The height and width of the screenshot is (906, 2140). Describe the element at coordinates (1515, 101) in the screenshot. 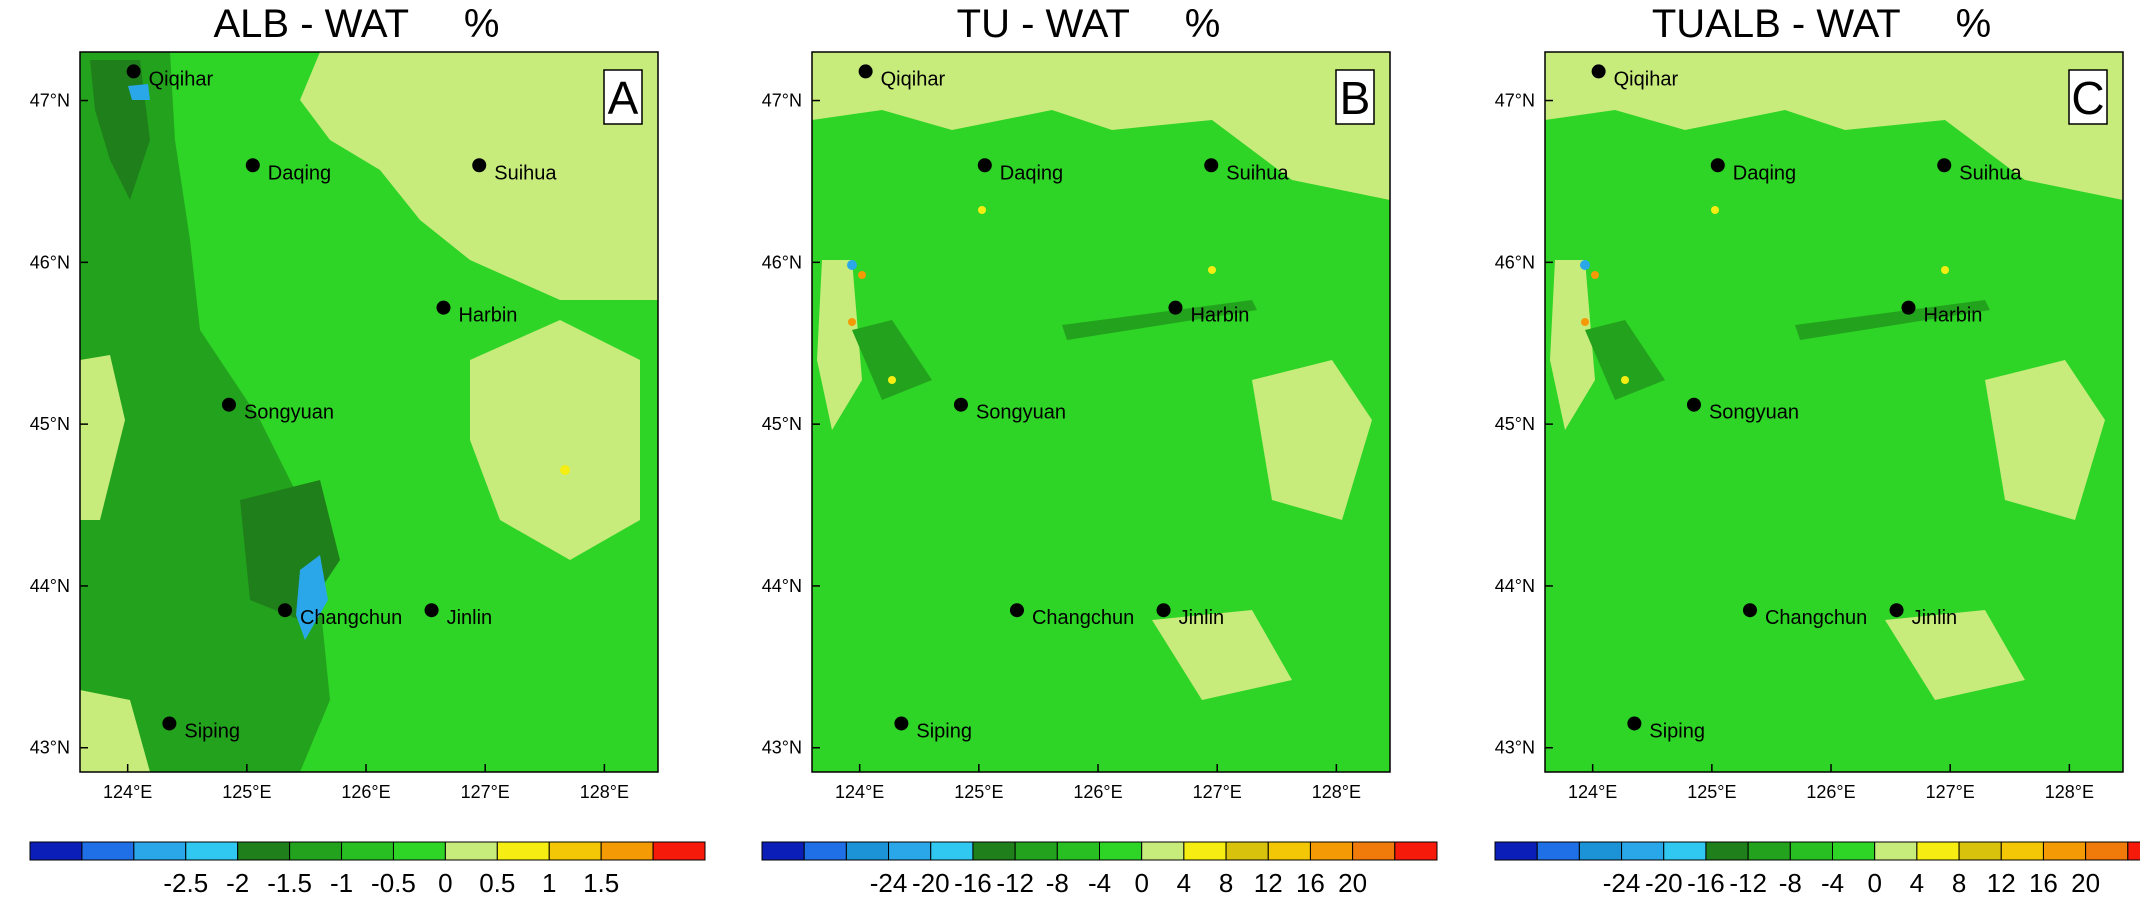

I see `lat-tick-label: 47°N` at that location.